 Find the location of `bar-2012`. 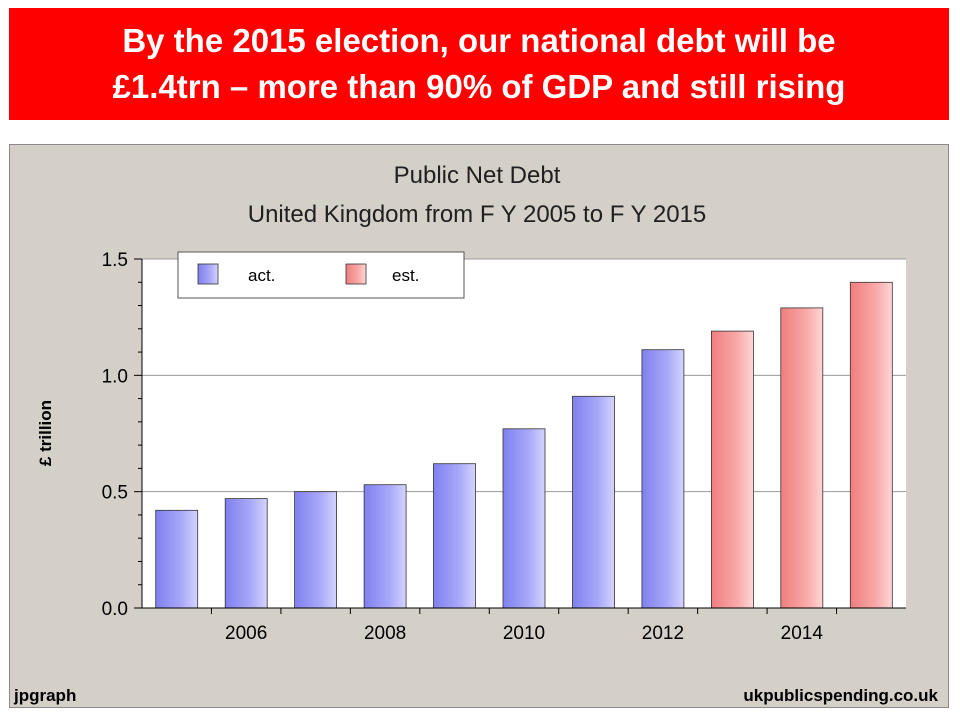

bar-2012 is located at coordinates (663, 479).